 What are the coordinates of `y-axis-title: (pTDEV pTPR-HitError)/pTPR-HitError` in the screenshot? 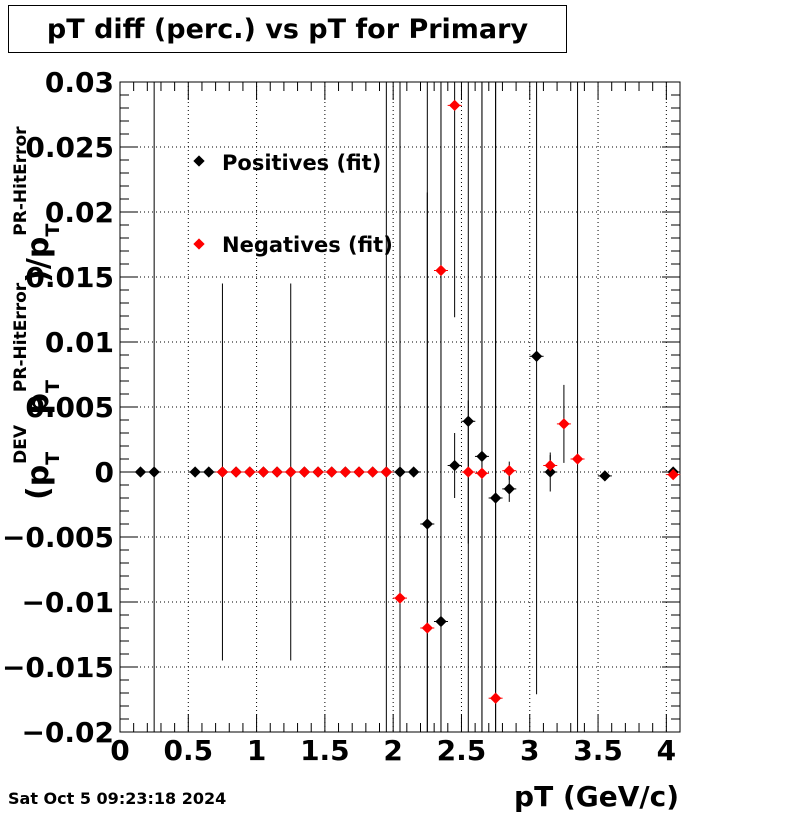 It's located at (37, 313).